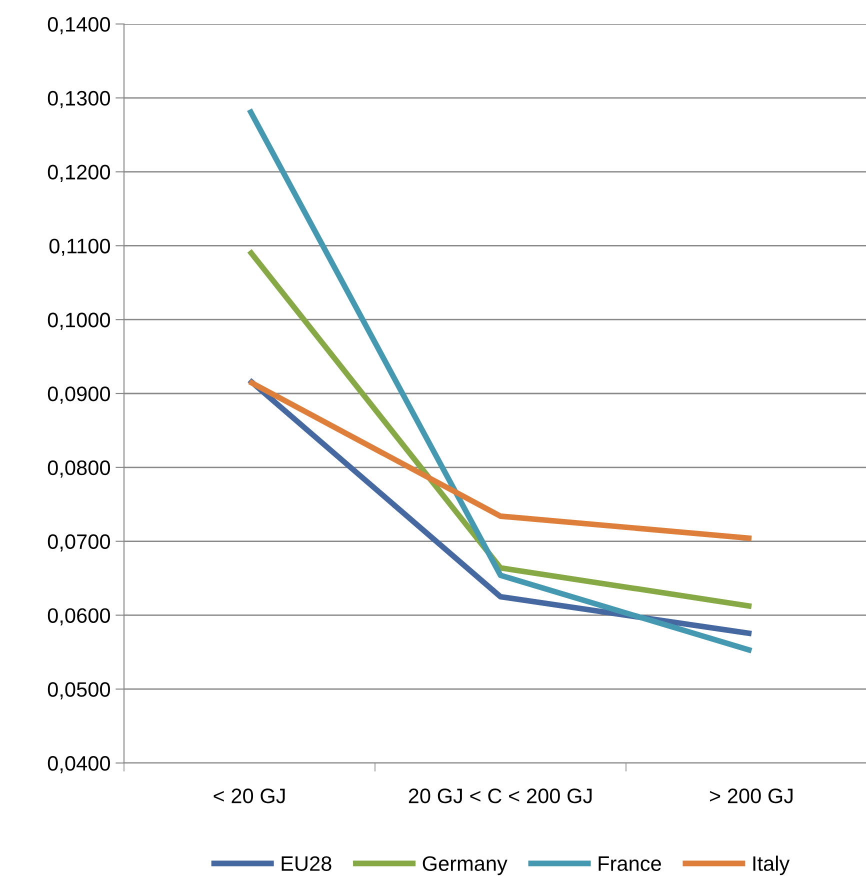  What do you see at coordinates (79, 395) in the screenshot?
I see `y-tick-label: 0,0900` at bounding box center [79, 395].